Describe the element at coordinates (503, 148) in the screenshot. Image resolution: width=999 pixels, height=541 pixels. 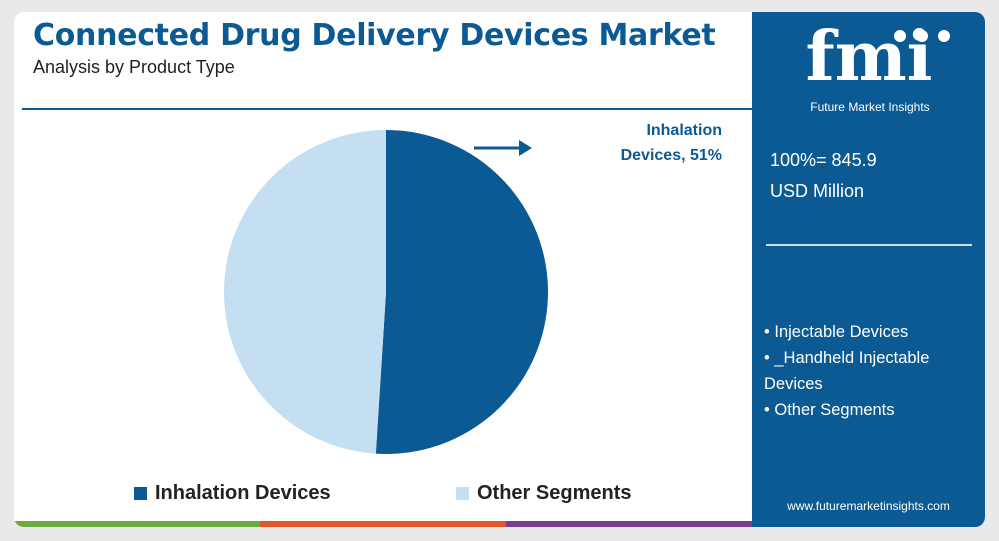
I see `callout-arrow` at that location.